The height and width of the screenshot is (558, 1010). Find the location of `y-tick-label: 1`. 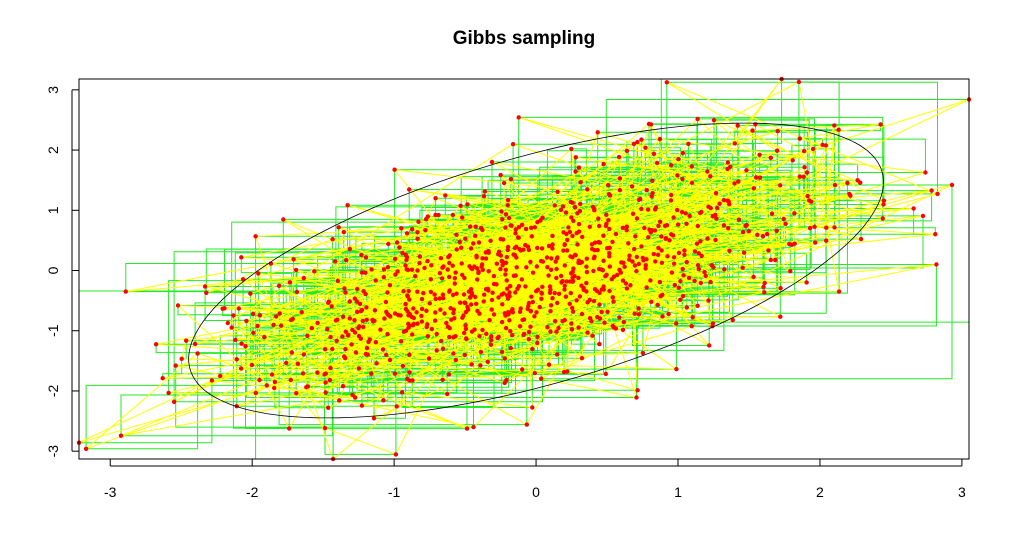

y-tick-label: 1 is located at coordinates (53, 210).